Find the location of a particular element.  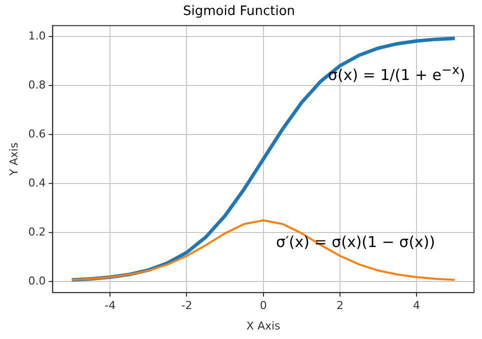

y-tick-label: 0.6 is located at coordinates (37, 133).